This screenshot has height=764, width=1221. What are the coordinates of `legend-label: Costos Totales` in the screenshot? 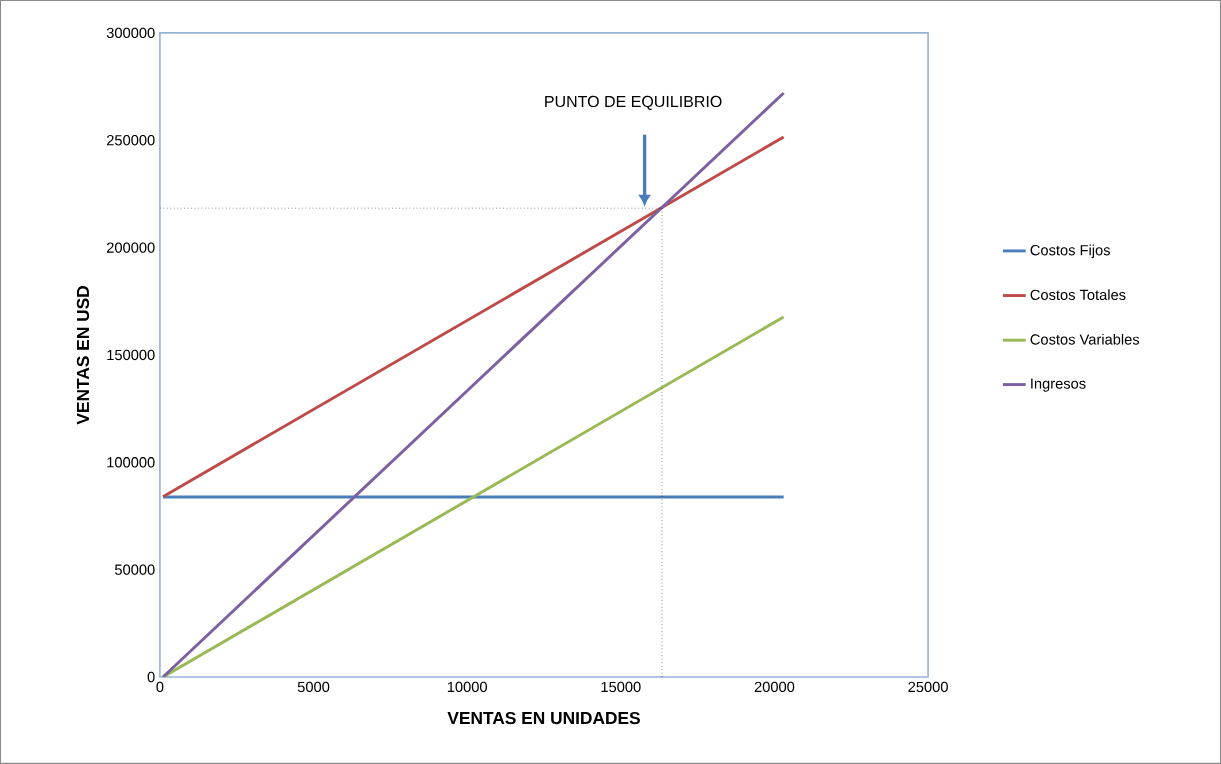 It's located at (1078, 295).